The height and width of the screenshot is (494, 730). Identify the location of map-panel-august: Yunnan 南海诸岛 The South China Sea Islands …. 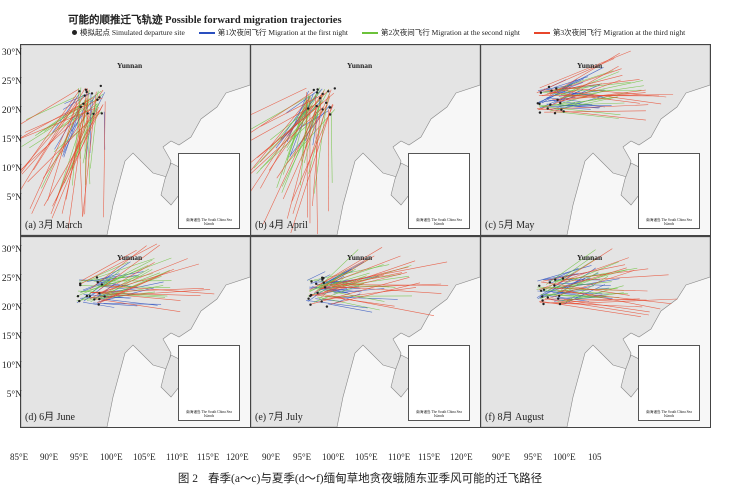
(595, 332).